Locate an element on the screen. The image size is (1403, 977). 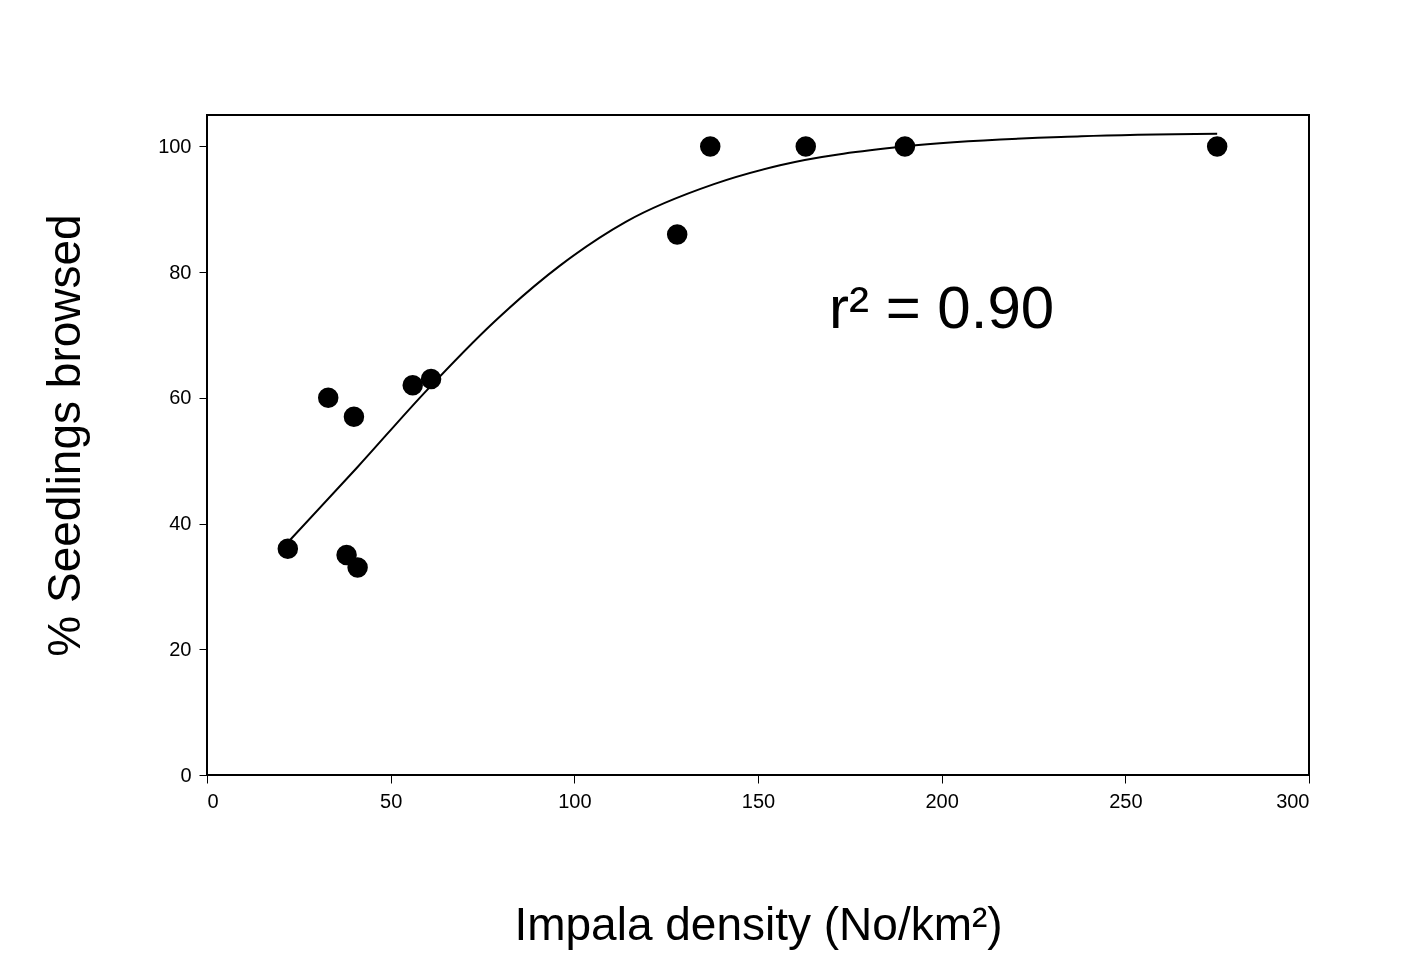
y-axis-title: % Seedlings browsed is located at coordinates (63, 435).